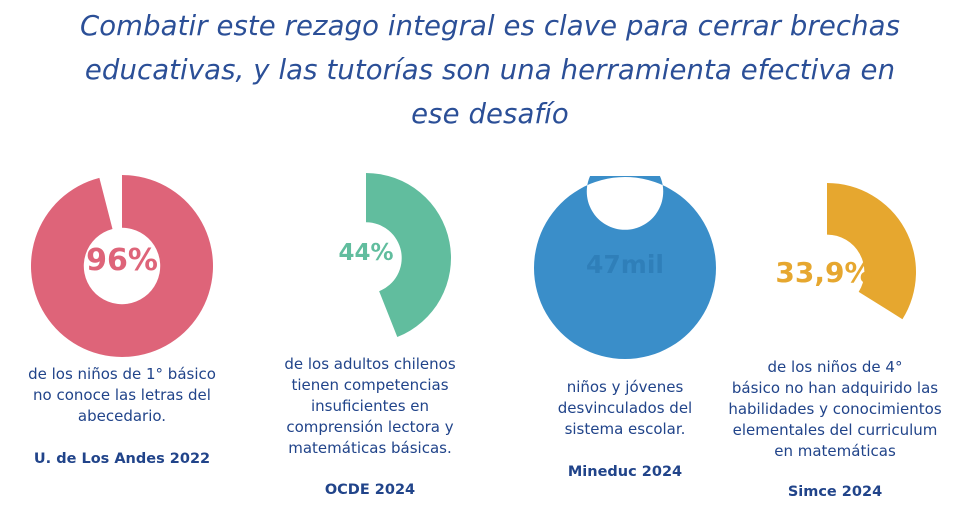 This screenshot has width=980, height=506. I want to click on description-4-line-2: básico no han adquirido las, so click(835, 388).